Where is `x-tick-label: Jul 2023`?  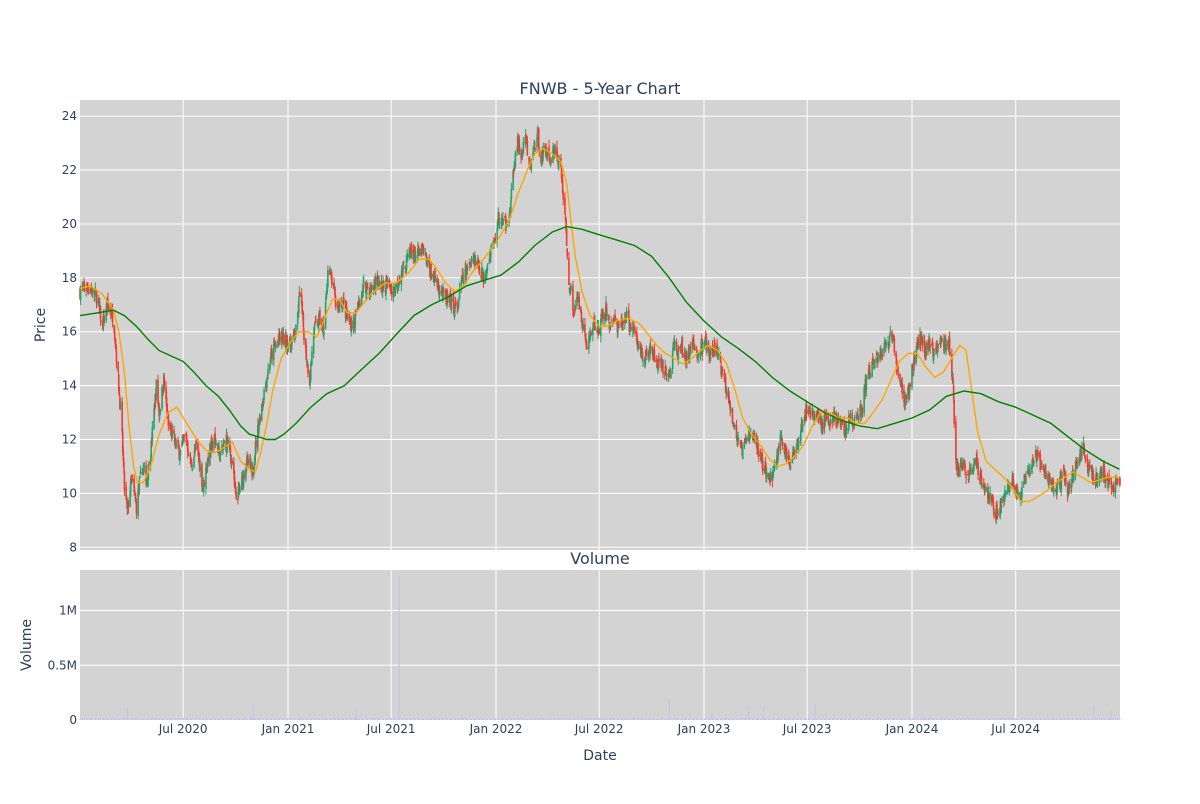 x-tick-label: Jul 2023 is located at coordinates (807, 729).